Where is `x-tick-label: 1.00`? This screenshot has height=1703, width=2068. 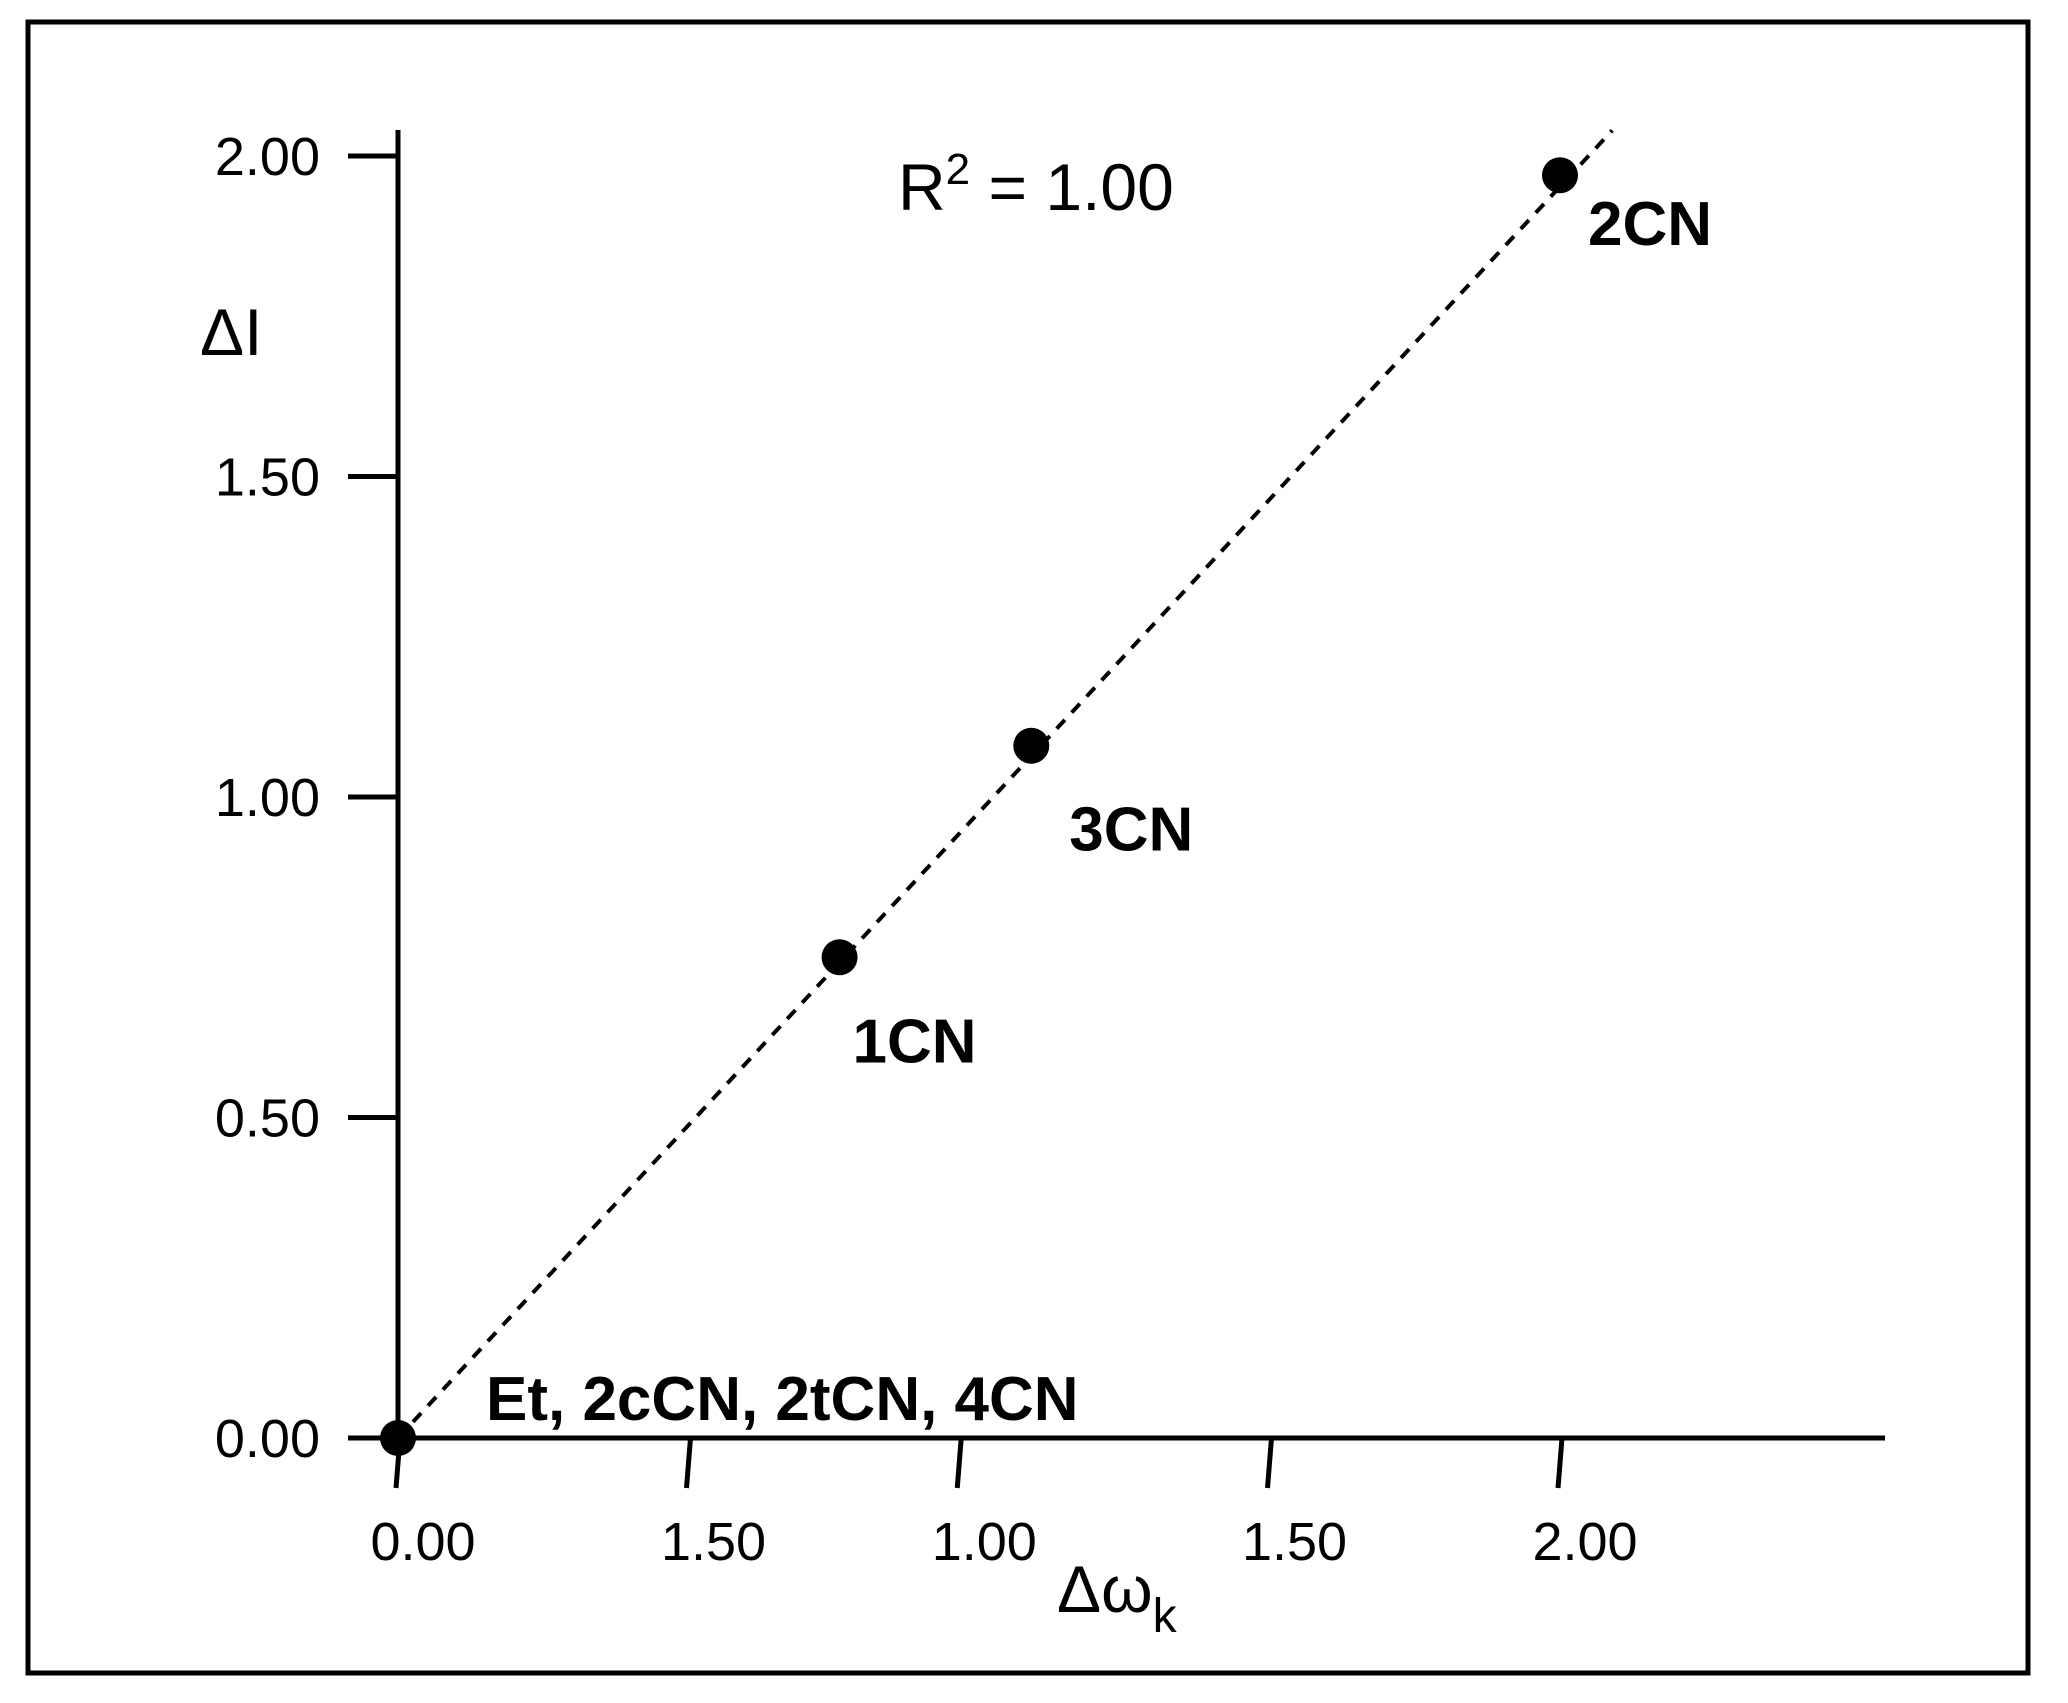 x-tick-label: 1.00 is located at coordinates (984, 1542).